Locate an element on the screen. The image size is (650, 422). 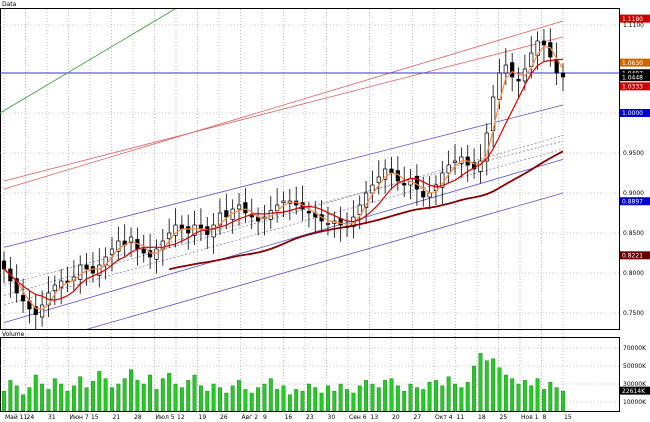
price-tag-label: 1.0000 is located at coordinates (632, 113).